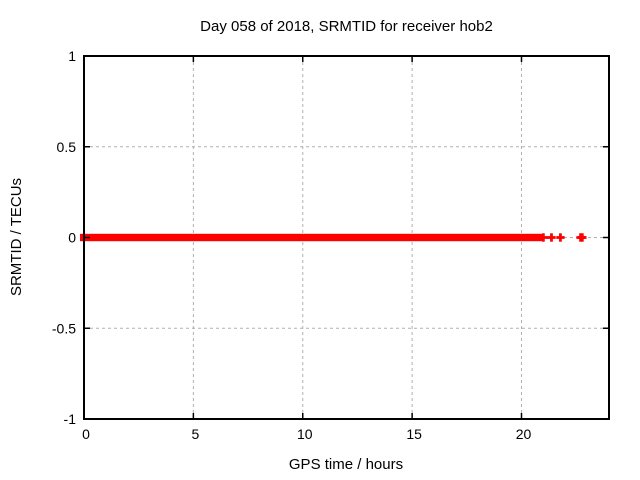 The width and height of the screenshot is (640, 480). What do you see at coordinates (414, 434) in the screenshot?
I see `x-tick-label: 15` at bounding box center [414, 434].